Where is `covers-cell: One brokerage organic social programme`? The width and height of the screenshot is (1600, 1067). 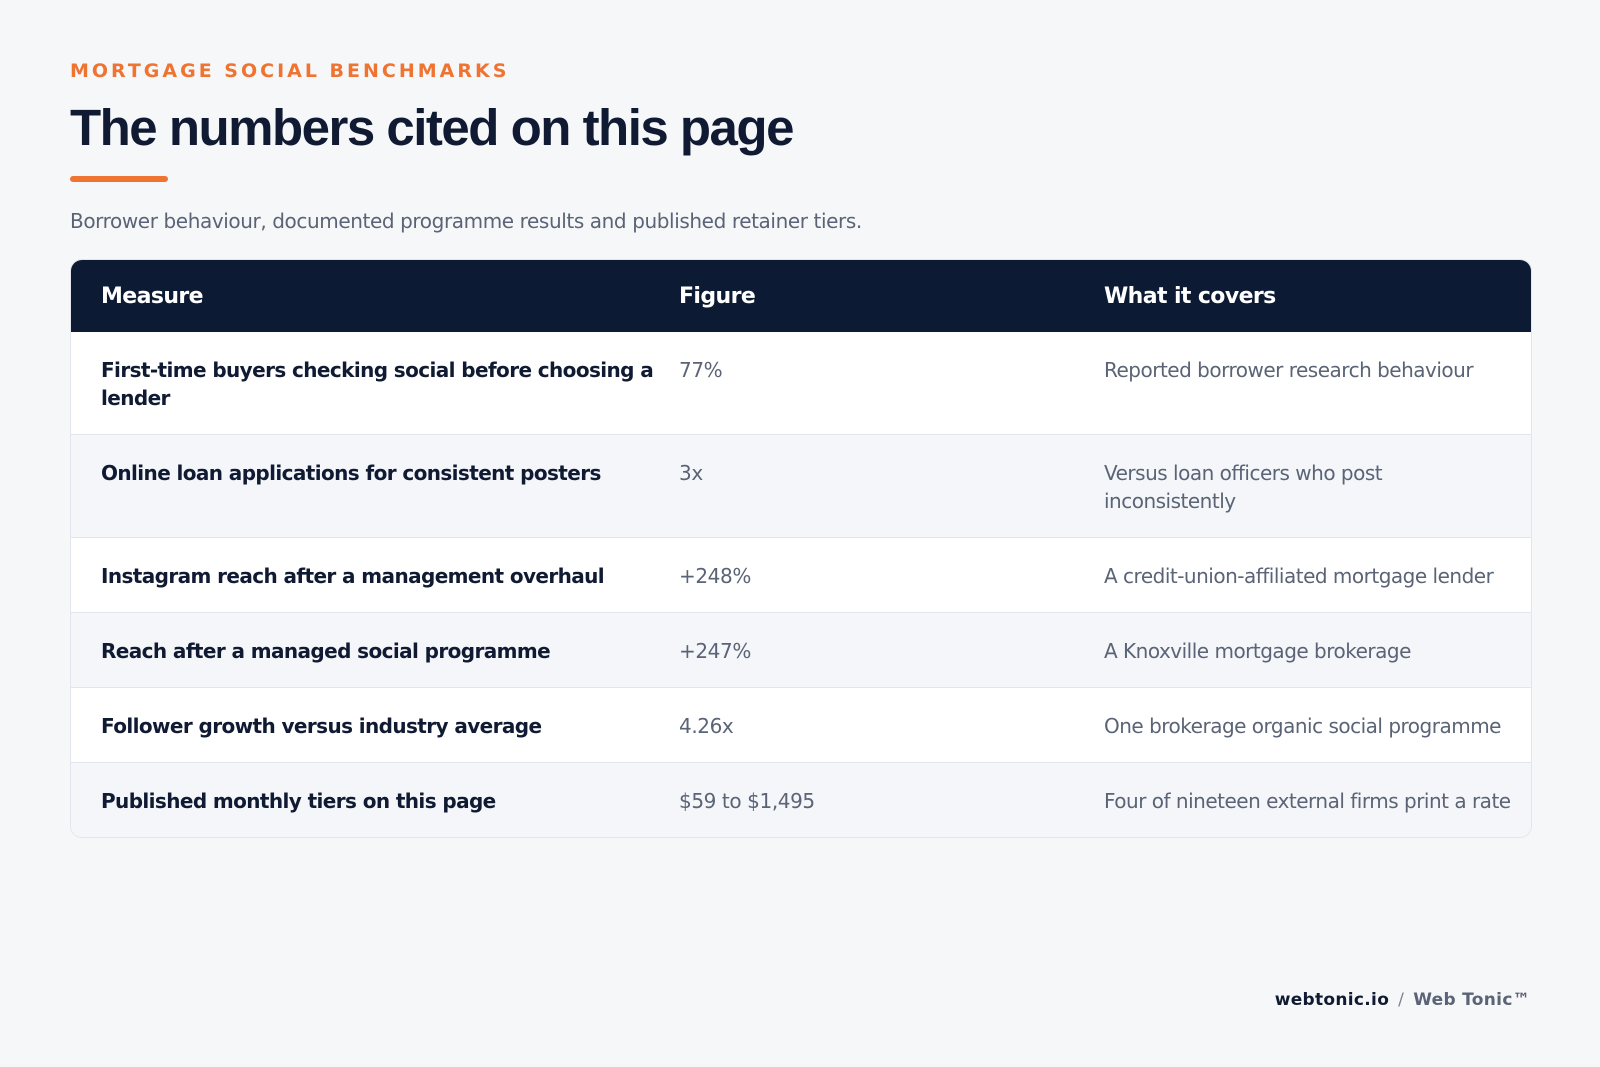
covers-cell: One brokerage organic social programme is located at coordinates (1303, 726).